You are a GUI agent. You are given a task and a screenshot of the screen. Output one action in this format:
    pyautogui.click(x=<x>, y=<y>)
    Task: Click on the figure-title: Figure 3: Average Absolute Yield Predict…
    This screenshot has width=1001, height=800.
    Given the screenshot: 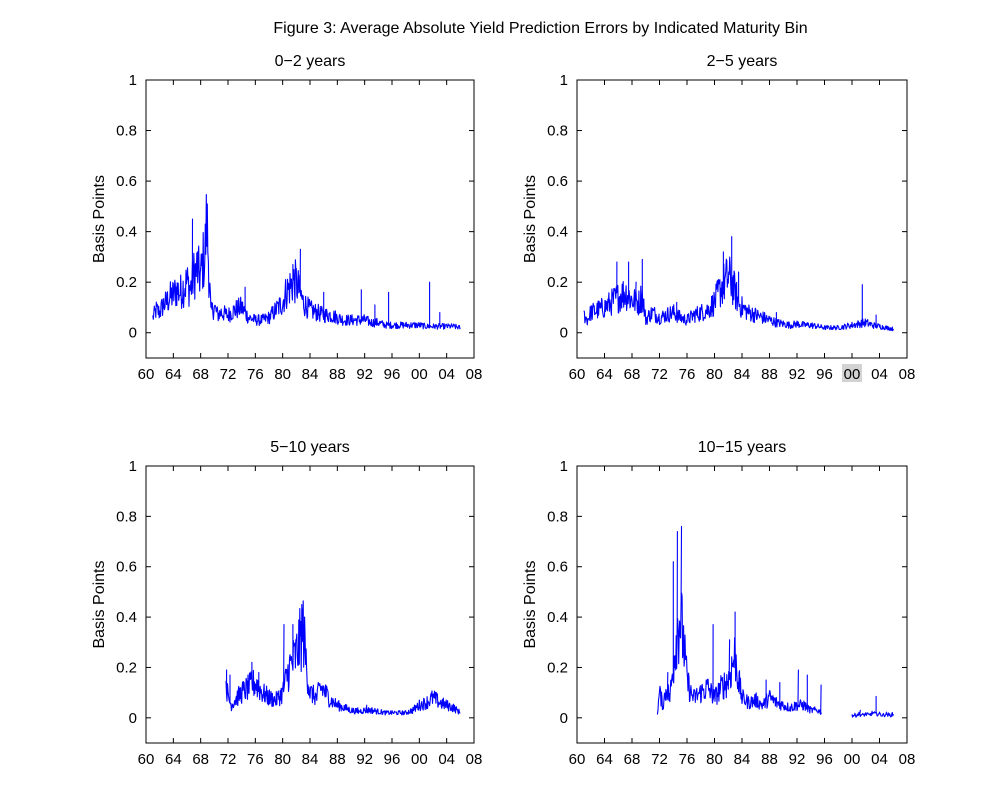 What is the action you would take?
    pyautogui.click(x=540, y=28)
    